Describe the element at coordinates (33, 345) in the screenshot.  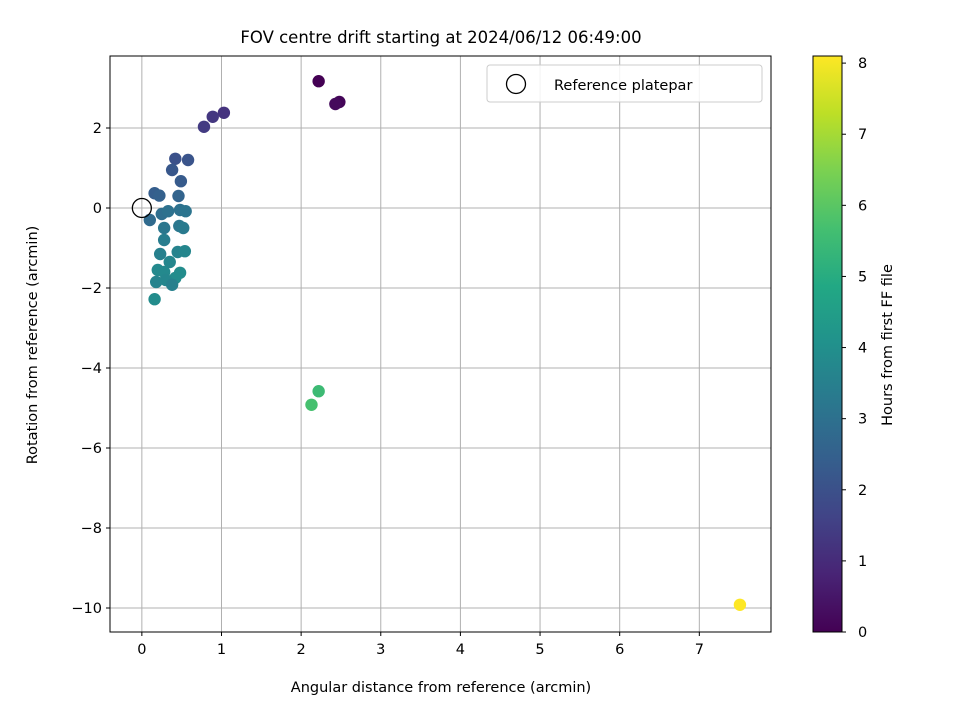
I see `y-axis-label: Rotation from reference (arcmin)` at that location.